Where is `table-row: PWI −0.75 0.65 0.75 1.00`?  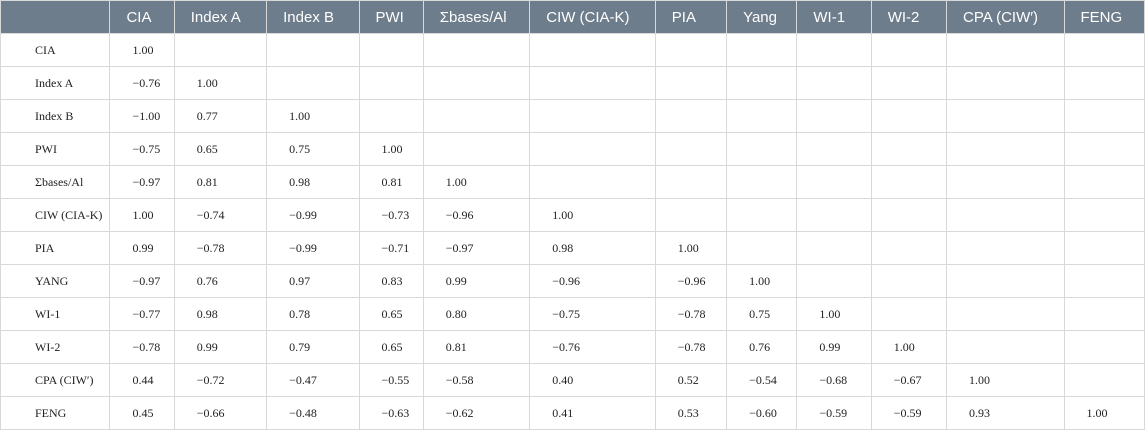
table-row: PWI −0.75 0.65 0.75 1.00 is located at coordinates (572, 149).